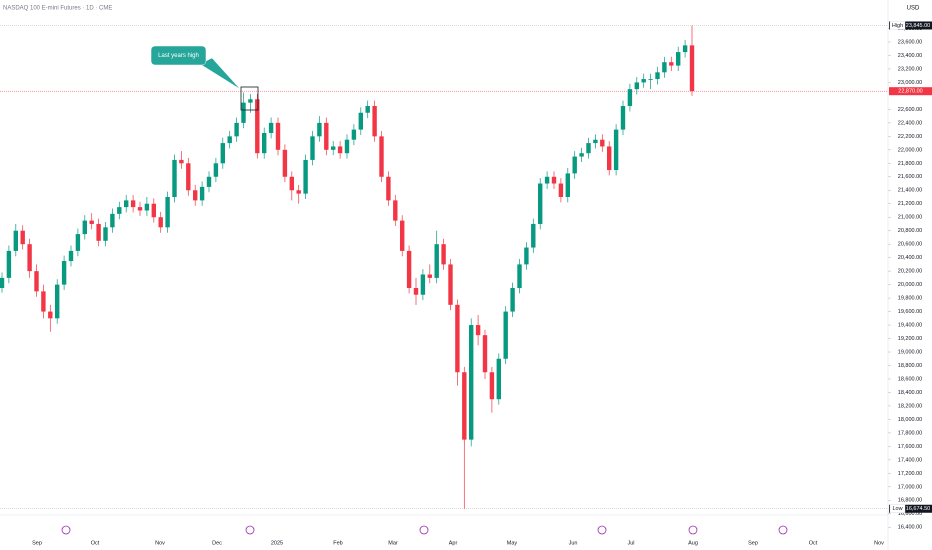  I want to click on currency: USD, so click(913, 9).